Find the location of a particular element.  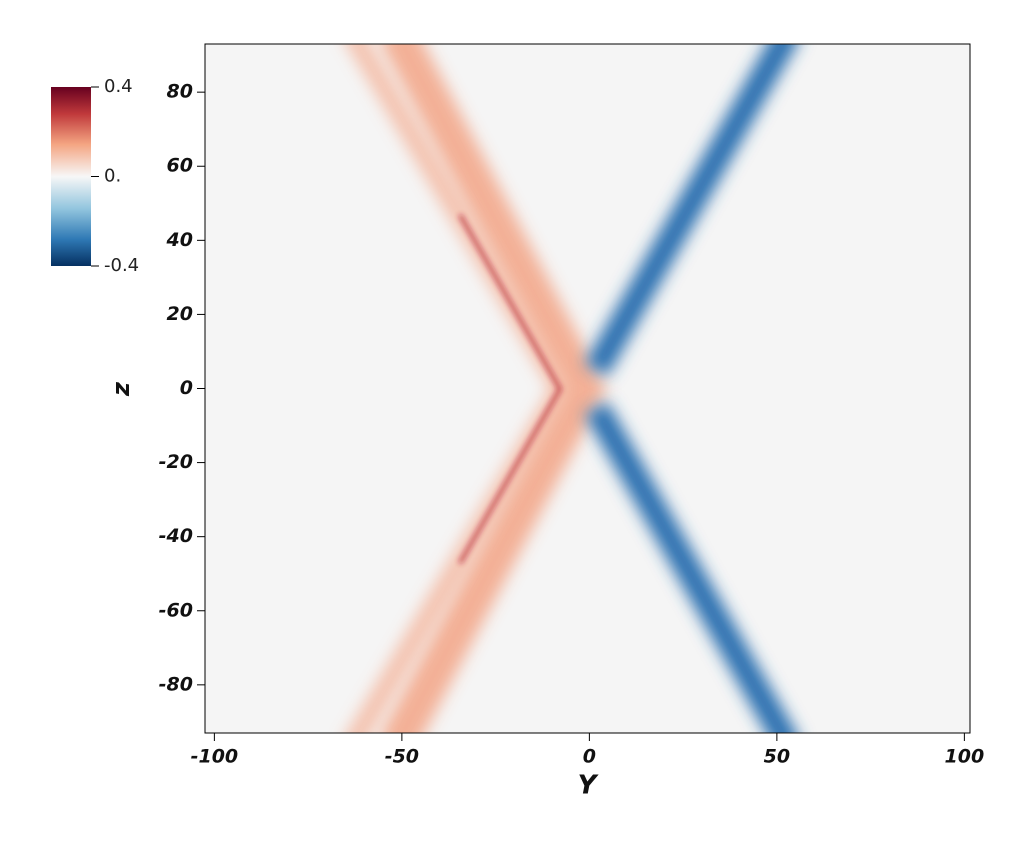

y-axis-label: z is located at coordinates (121, 389).